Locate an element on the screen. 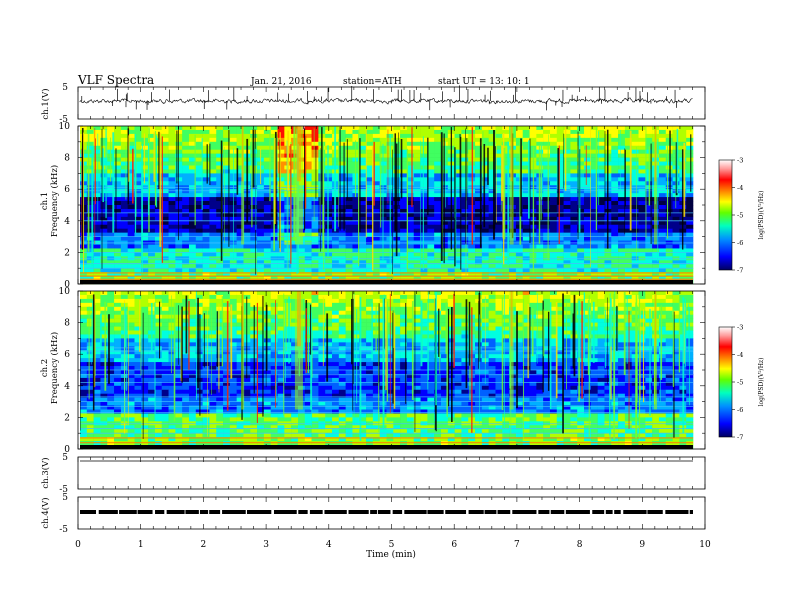 The width and height of the screenshot is (792, 612). x-tick-label: 10 is located at coordinates (705, 545).